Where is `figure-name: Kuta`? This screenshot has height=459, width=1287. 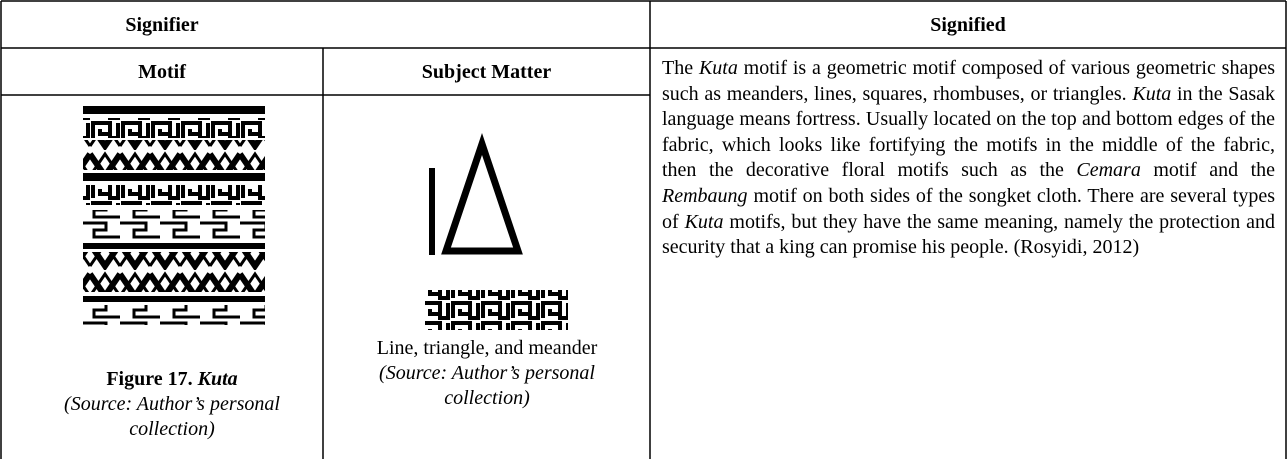 figure-name: Kuta is located at coordinates (217, 379).